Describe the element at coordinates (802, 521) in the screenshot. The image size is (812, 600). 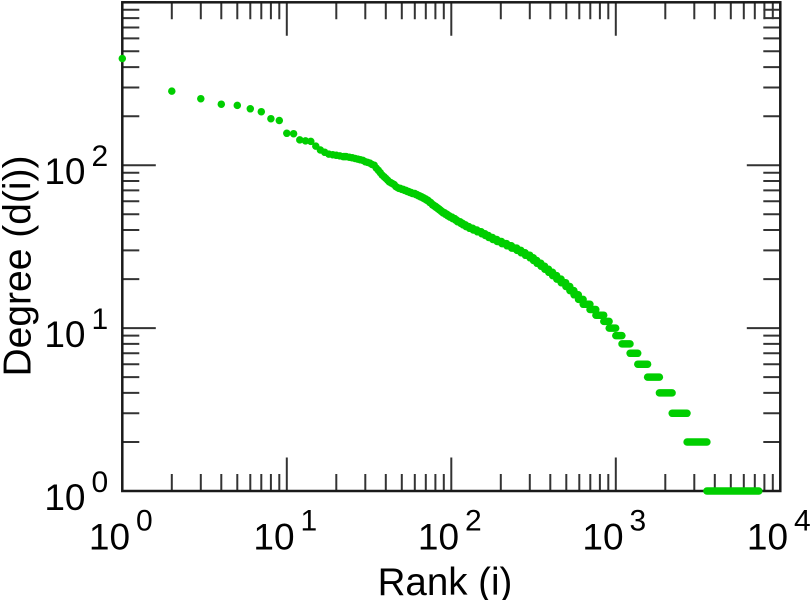
I see `svg-text: 4` at that location.